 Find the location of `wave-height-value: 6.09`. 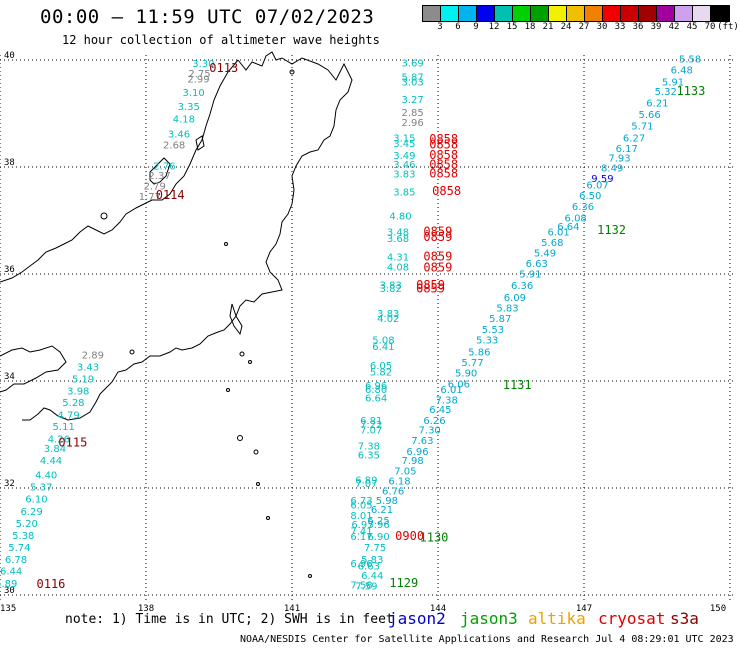

wave-height-value: 6.09 is located at coordinates (515, 298).